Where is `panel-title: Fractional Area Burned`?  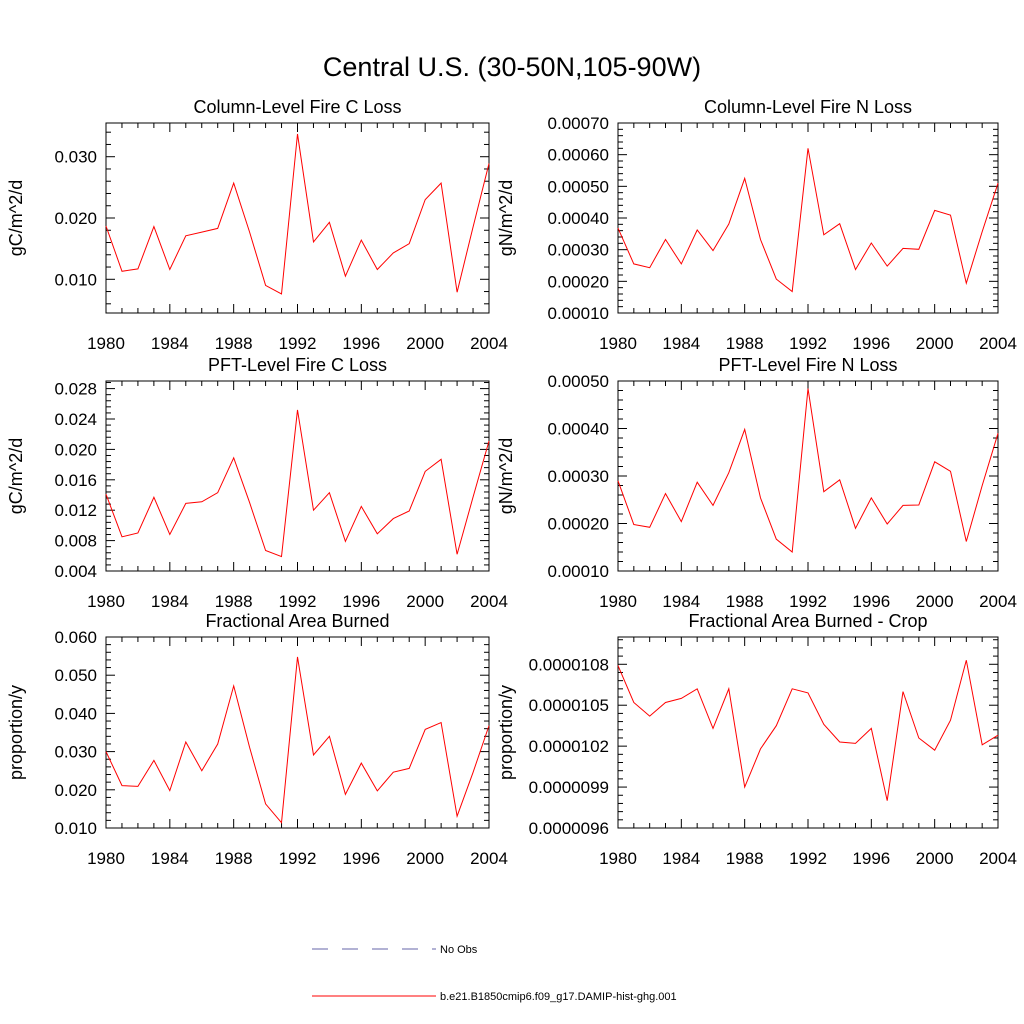 panel-title: Fractional Area Burned is located at coordinates (297, 621).